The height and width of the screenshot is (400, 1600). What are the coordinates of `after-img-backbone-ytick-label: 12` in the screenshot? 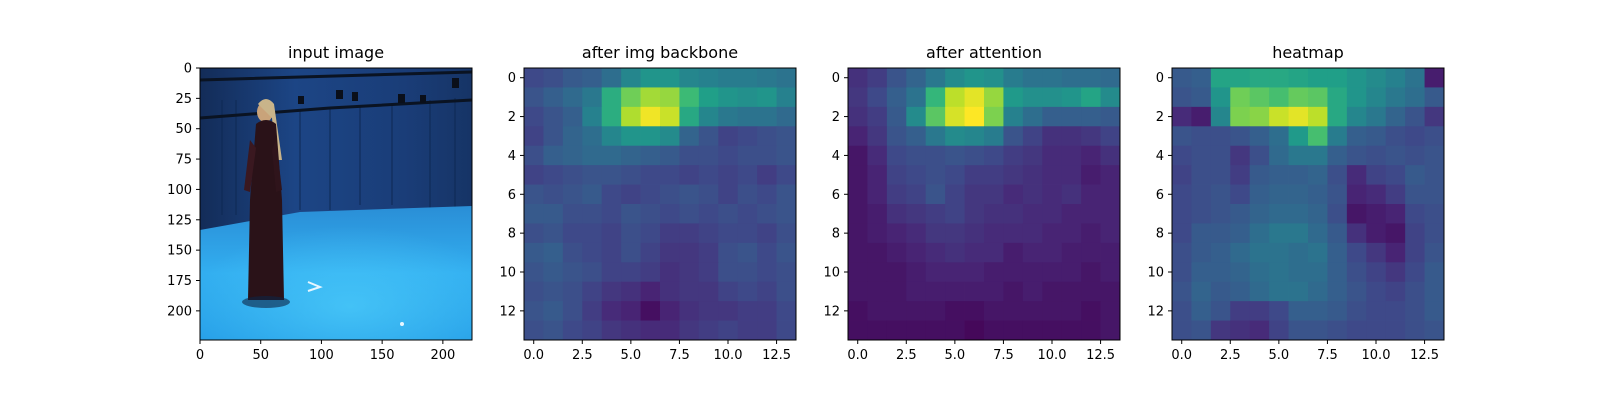 It's located at (507, 311).